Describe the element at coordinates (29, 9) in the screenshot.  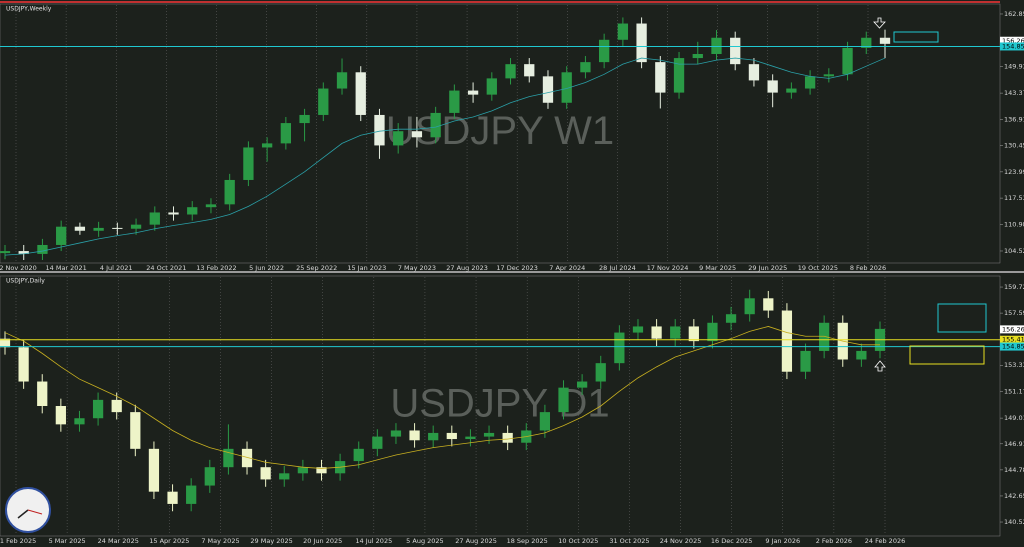
I see `panel-title: USDJPY,Weekly` at that location.